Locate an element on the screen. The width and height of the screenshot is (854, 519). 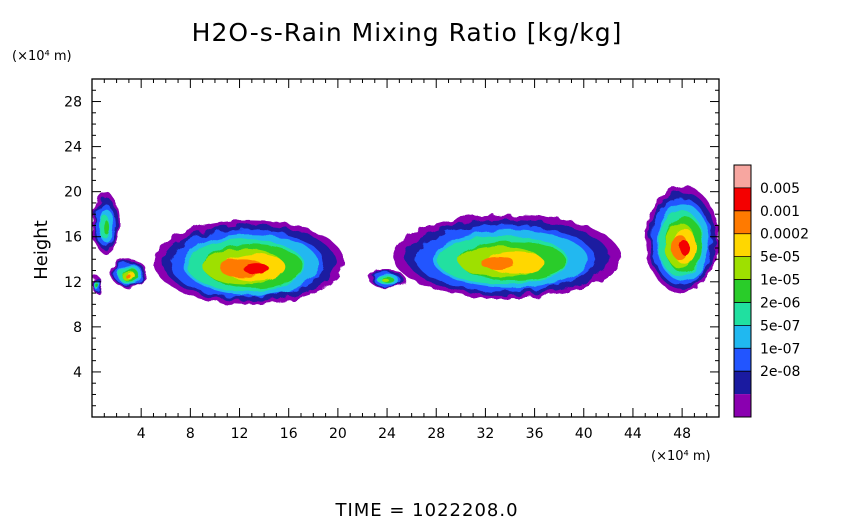
colorbar-label: 5e-05 is located at coordinates (780, 258).